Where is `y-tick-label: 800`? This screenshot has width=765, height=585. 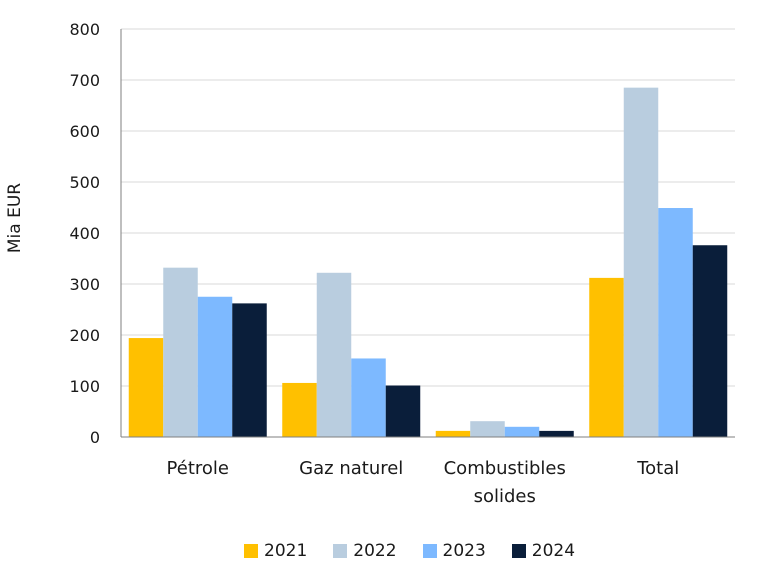 y-tick-label: 800 is located at coordinates (84, 29).